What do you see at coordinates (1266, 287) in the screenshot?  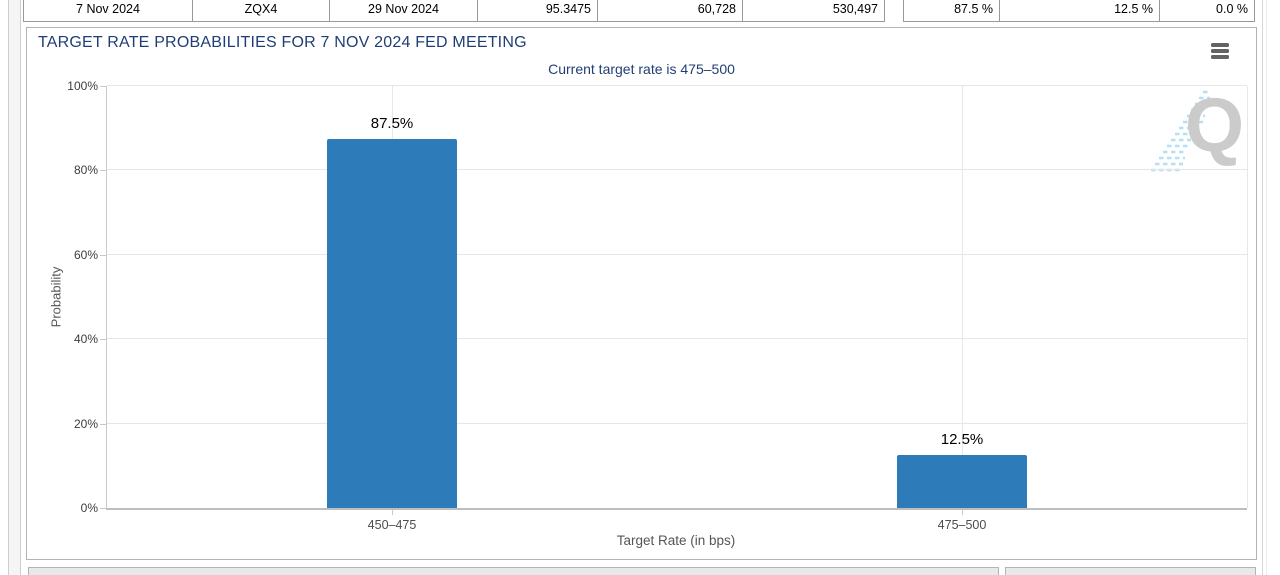 I see `right-panel-rail-outer` at bounding box center [1266, 287].